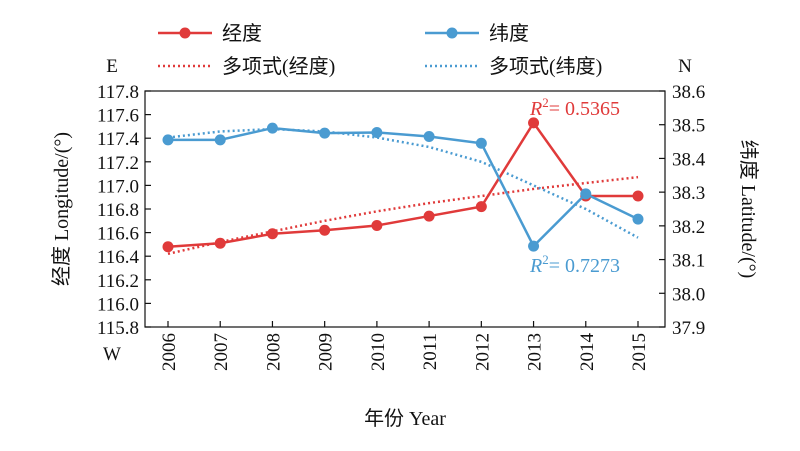 The height and width of the screenshot is (451, 800). What do you see at coordinates (688, 261) in the screenshot?
I see `right-tick-label: 38.1` at bounding box center [688, 261].